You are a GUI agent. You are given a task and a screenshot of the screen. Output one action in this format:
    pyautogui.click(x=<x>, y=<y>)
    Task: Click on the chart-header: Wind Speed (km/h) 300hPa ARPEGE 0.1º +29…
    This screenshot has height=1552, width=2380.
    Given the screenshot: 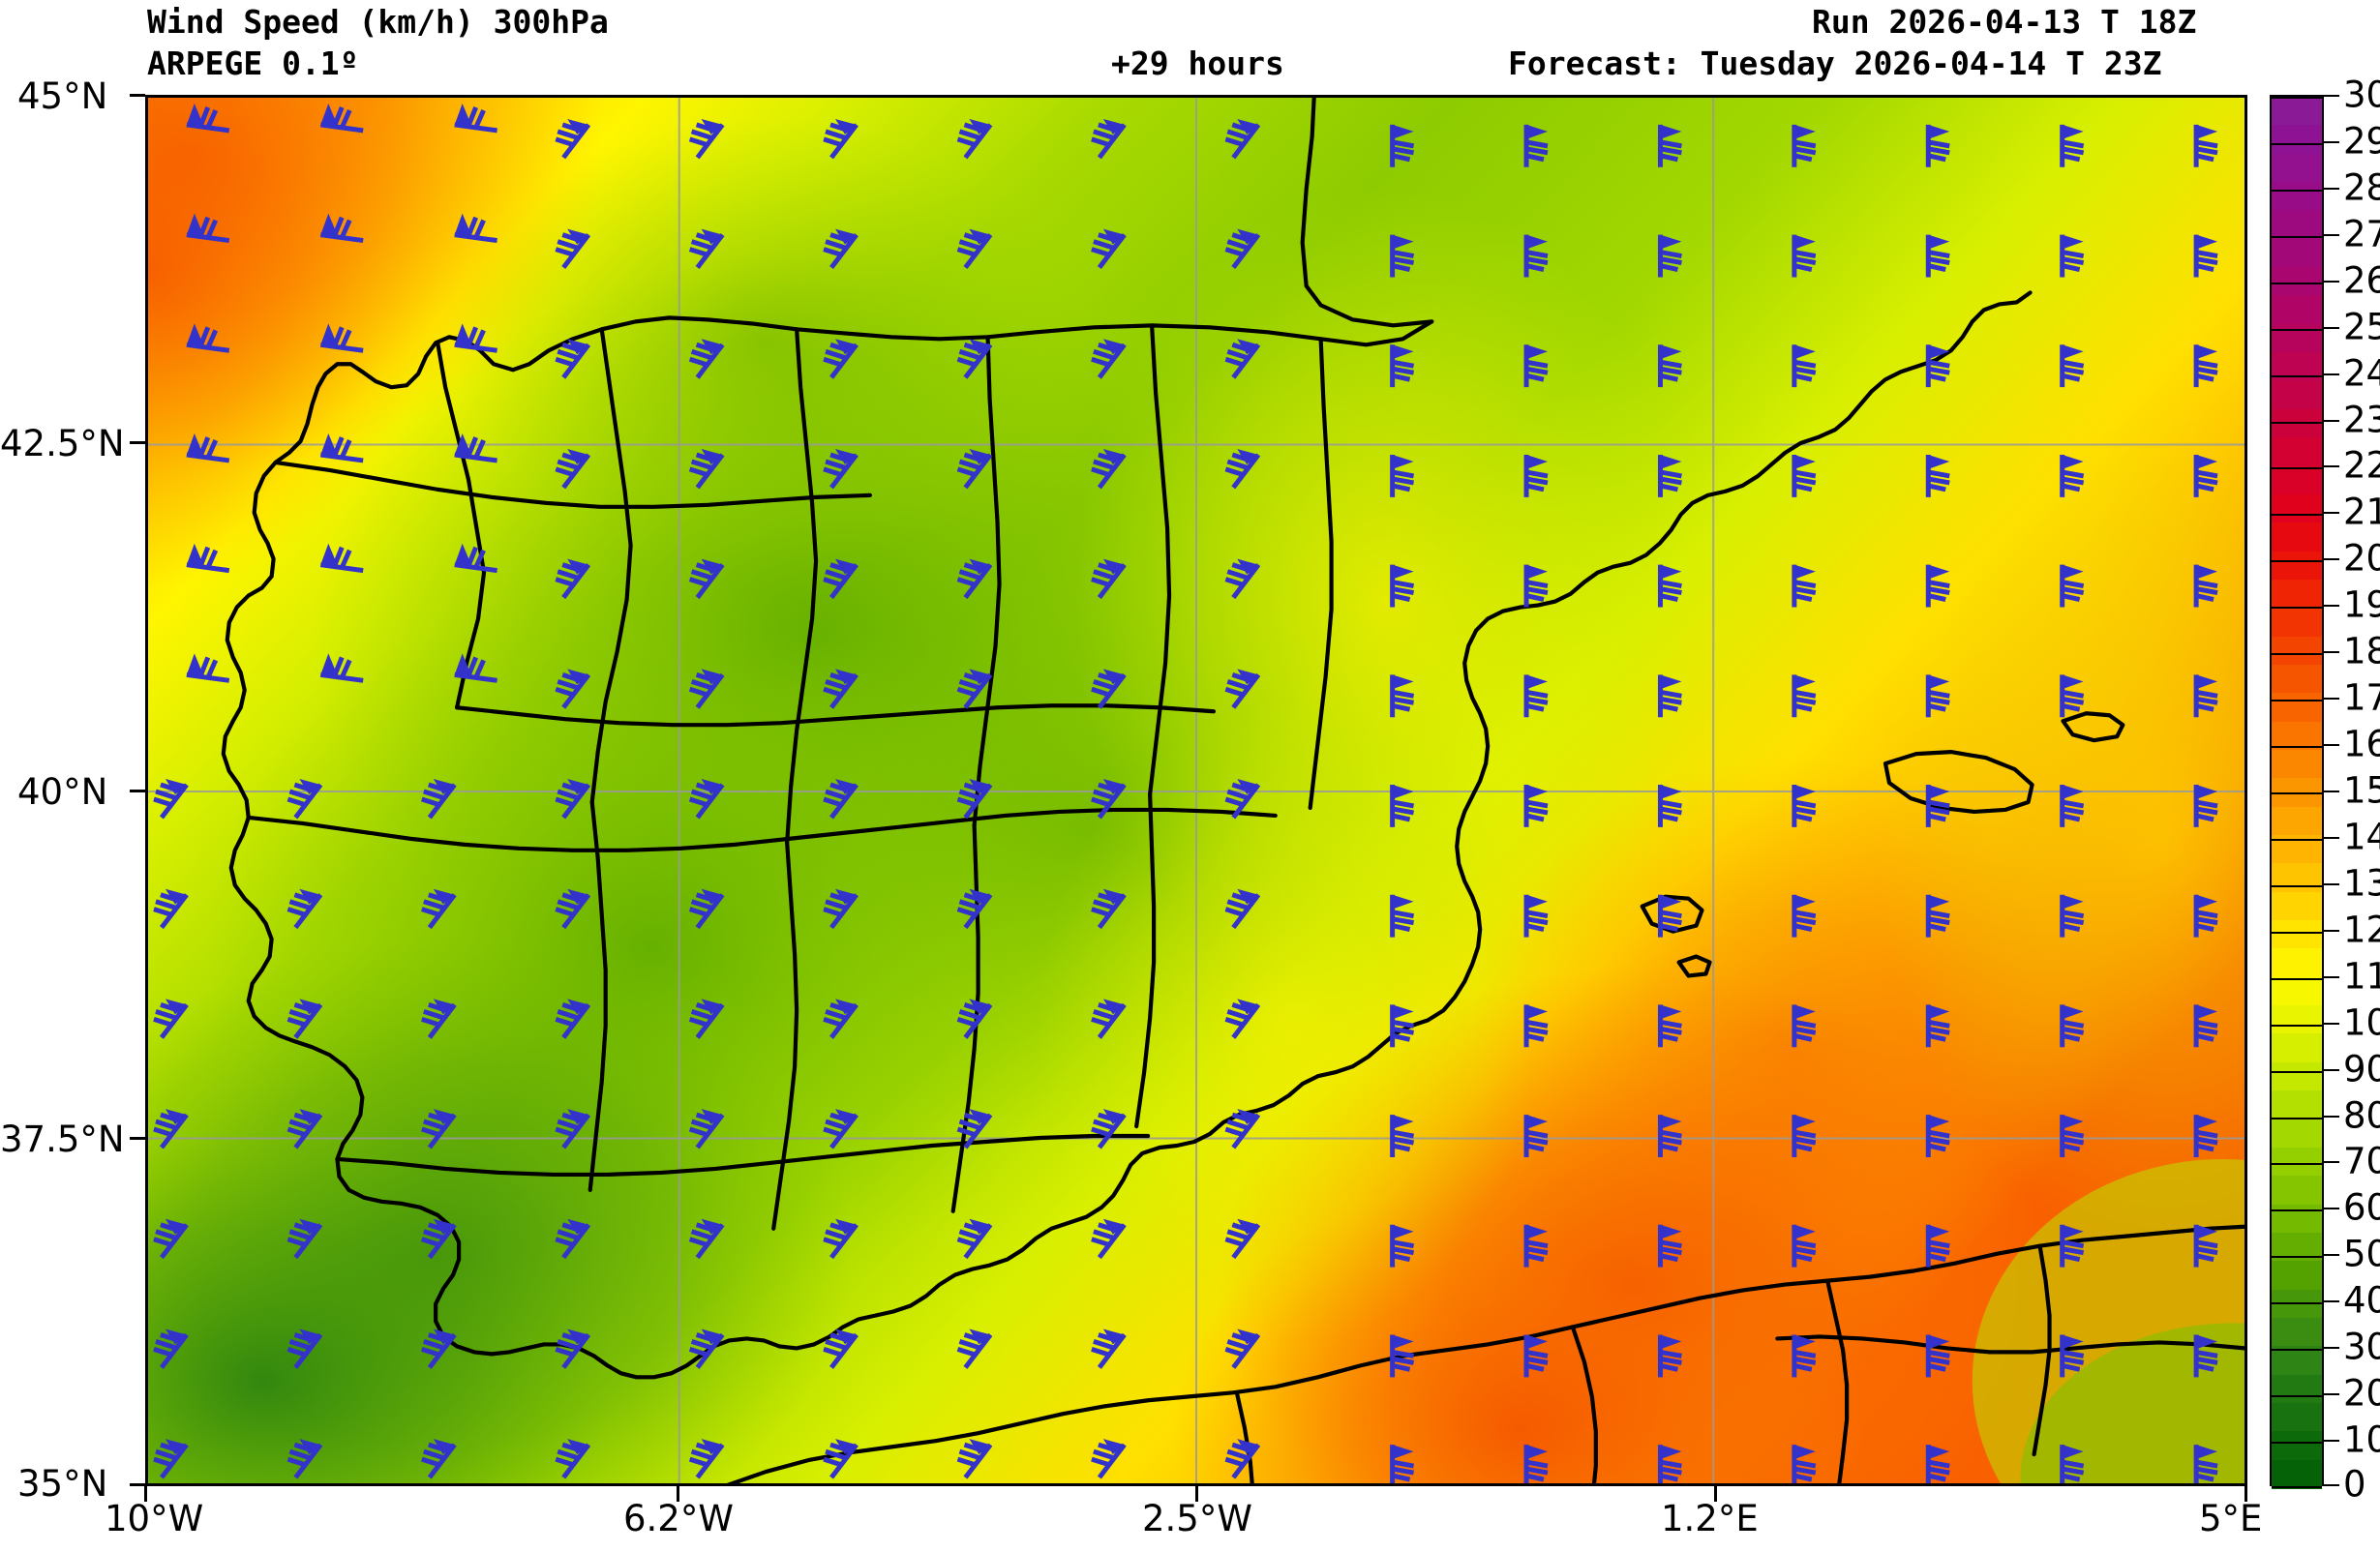 What is the action you would take?
    pyautogui.click(x=1190, y=48)
    